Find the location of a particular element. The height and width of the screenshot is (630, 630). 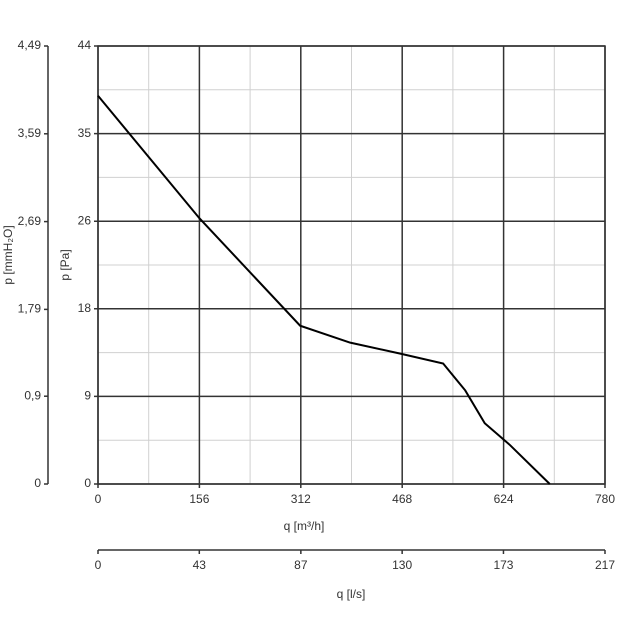

y-tick-label: 35 is located at coordinates (85, 133).